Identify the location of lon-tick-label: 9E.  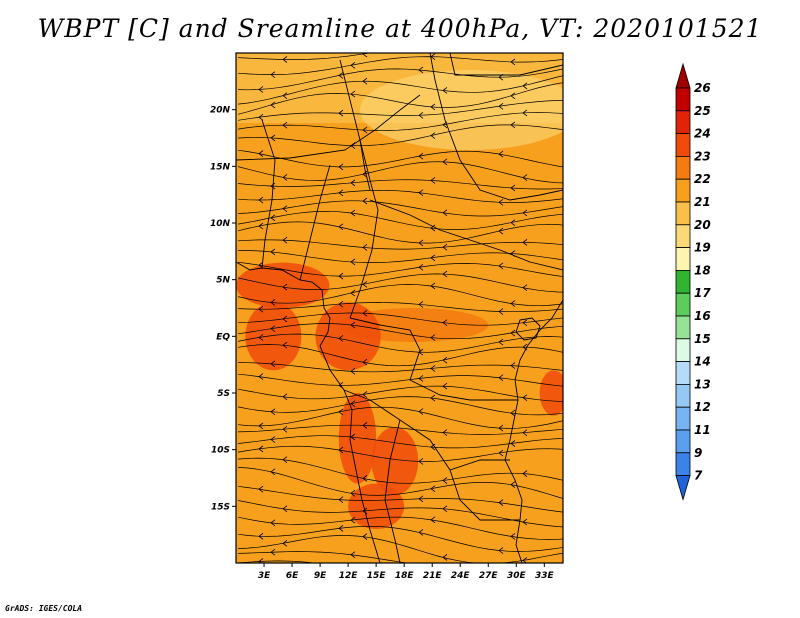
(320, 576).